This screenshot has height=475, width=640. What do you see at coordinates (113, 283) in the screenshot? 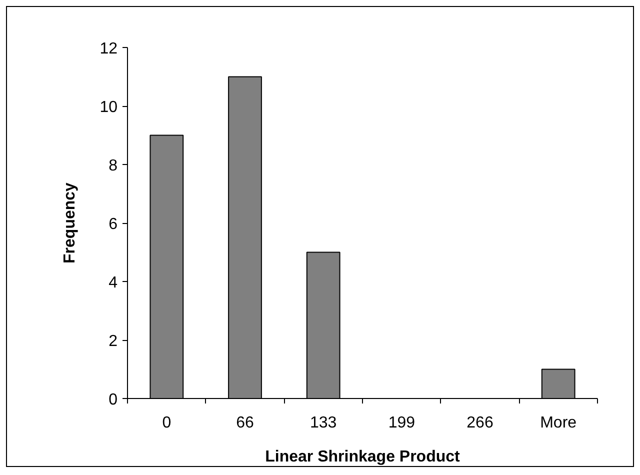
I see `y-tick-label: 4` at bounding box center [113, 283].